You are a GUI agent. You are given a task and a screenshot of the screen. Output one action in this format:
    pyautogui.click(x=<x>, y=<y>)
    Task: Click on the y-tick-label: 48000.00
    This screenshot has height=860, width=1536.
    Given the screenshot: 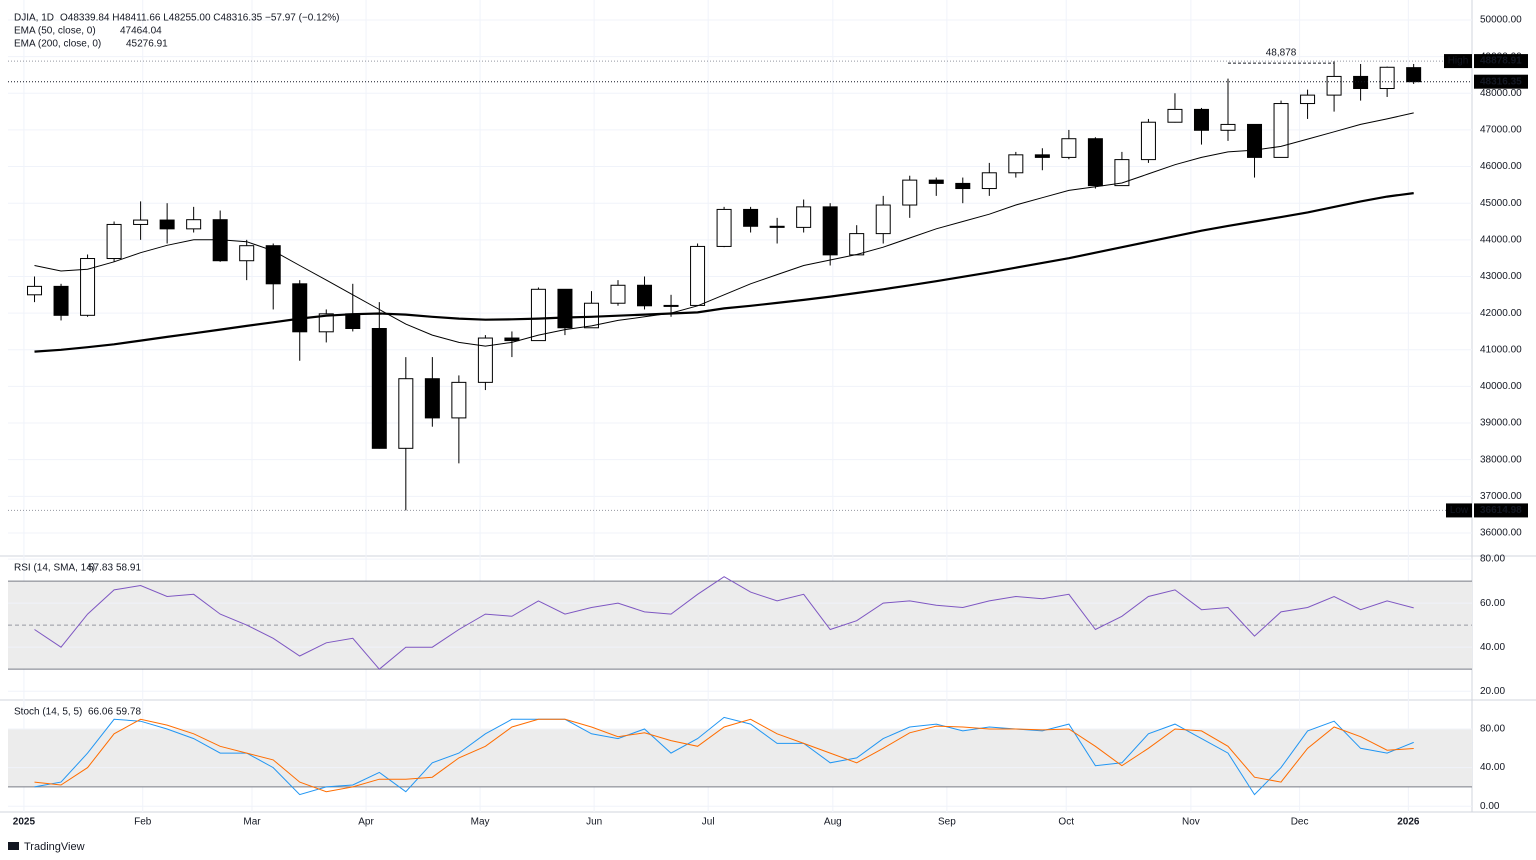 What is the action you would take?
    pyautogui.click(x=1501, y=93)
    